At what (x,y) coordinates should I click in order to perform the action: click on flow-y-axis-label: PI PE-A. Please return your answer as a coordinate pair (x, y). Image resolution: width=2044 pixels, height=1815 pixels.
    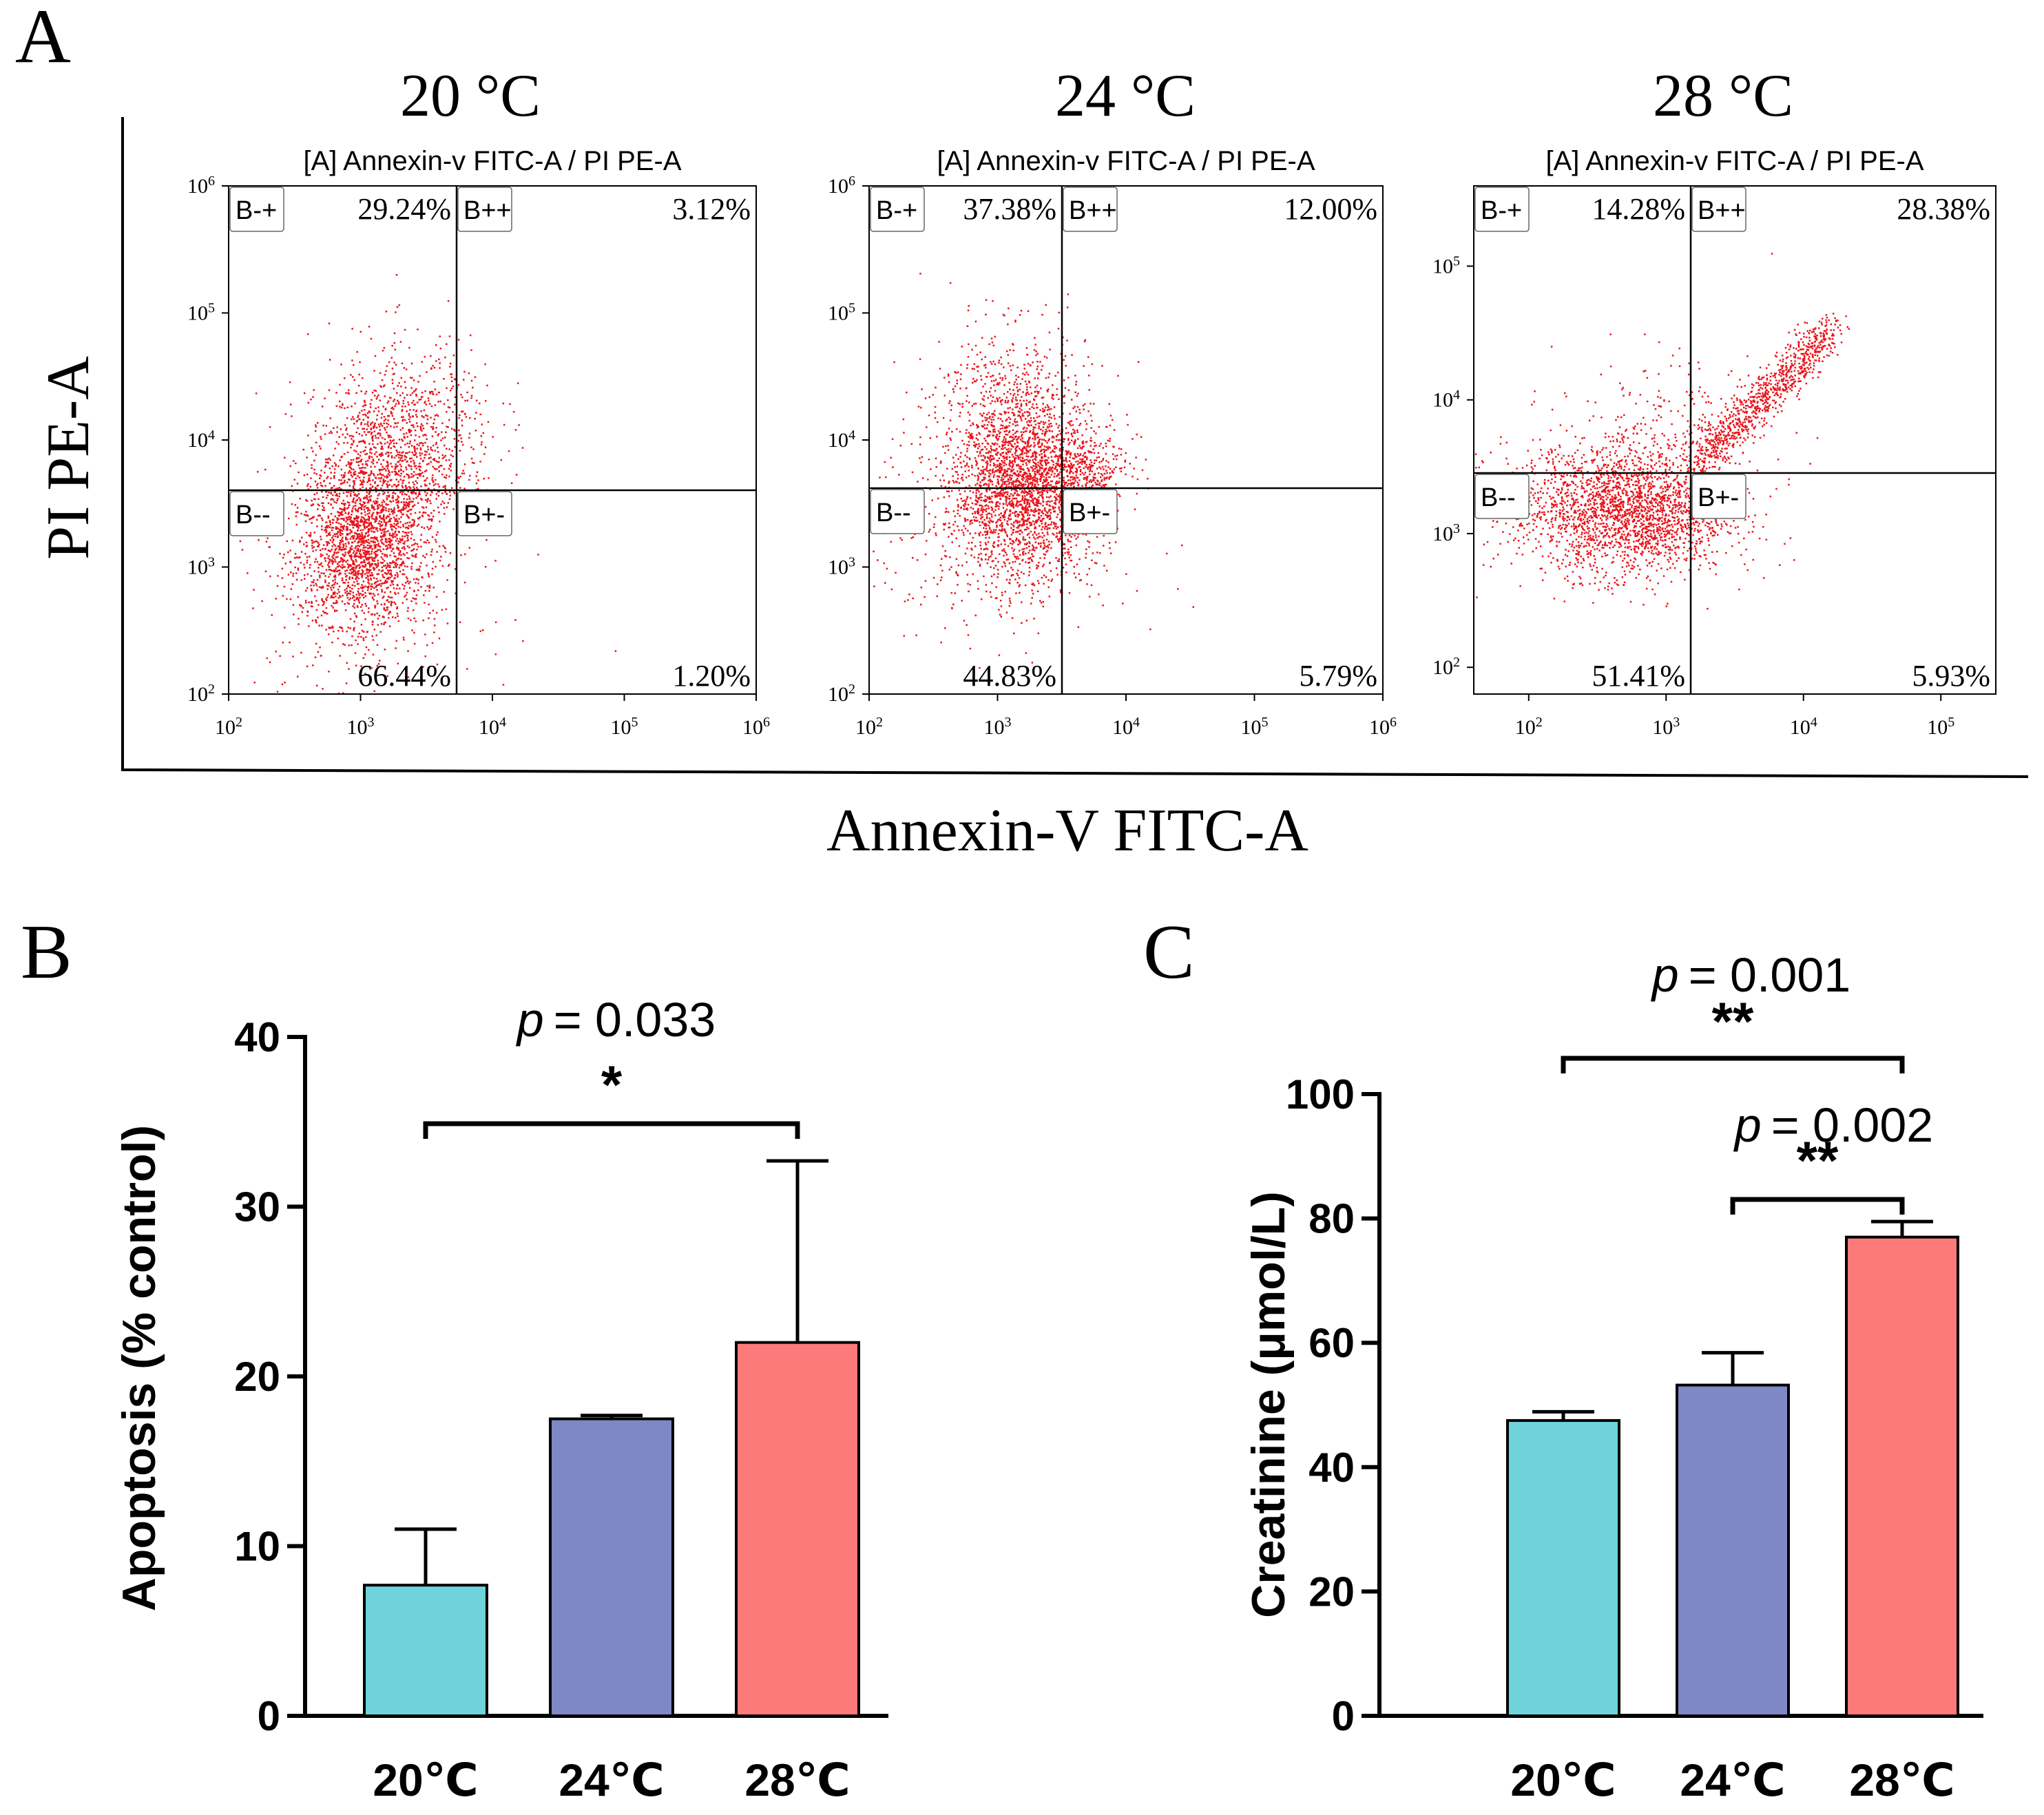
    Looking at the image, I should click on (68, 458).